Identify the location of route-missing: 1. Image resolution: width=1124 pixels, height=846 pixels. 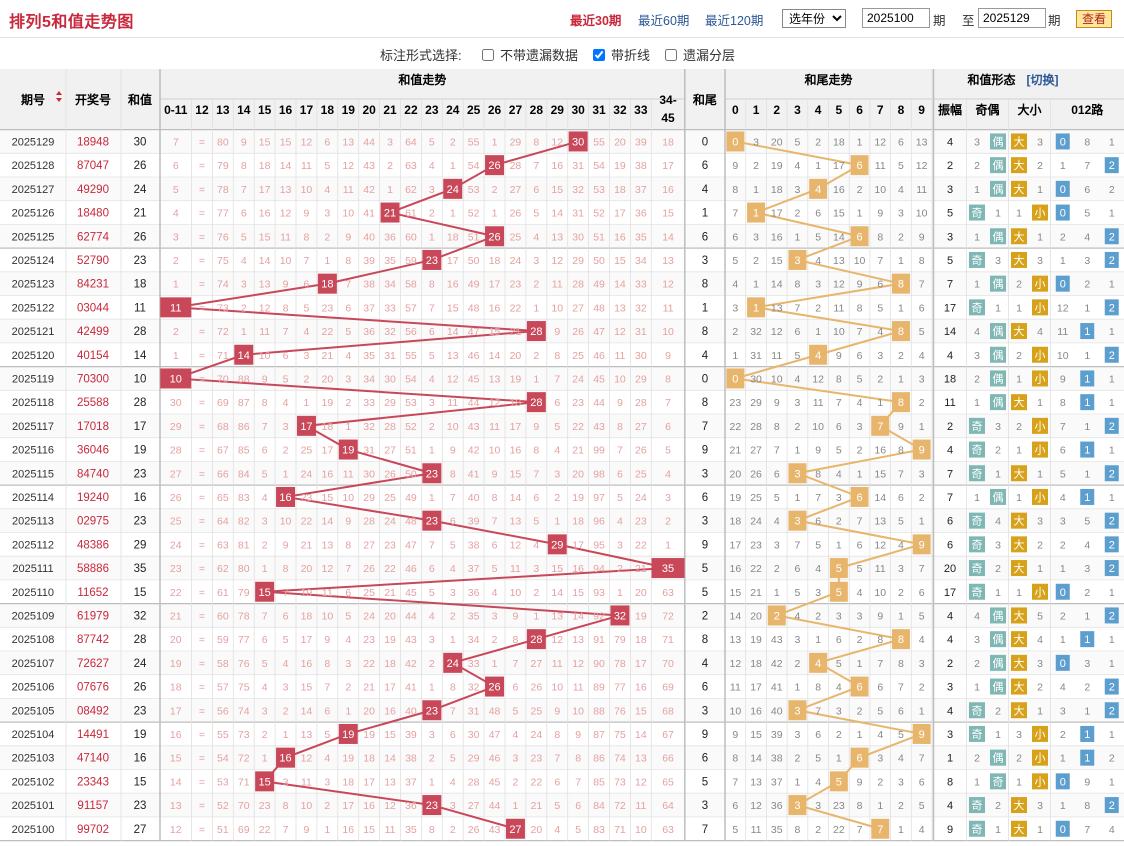
(1112, 142).